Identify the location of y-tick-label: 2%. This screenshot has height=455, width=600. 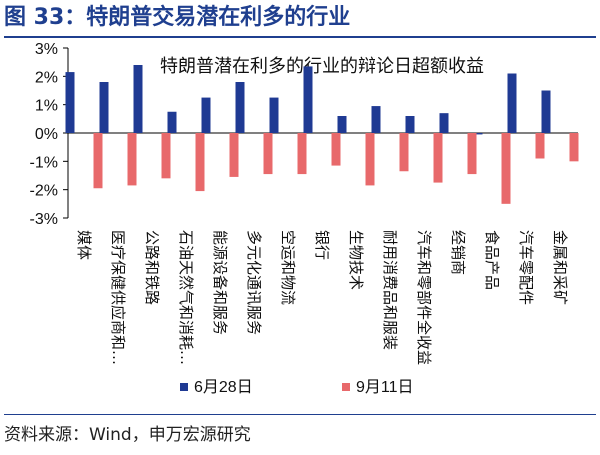
(46, 77).